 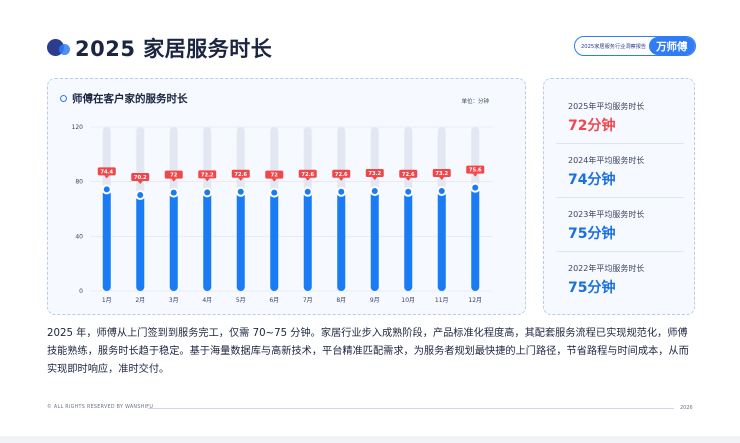 I want to click on stat-label: 2023年平均服务时长, so click(x=606, y=214).